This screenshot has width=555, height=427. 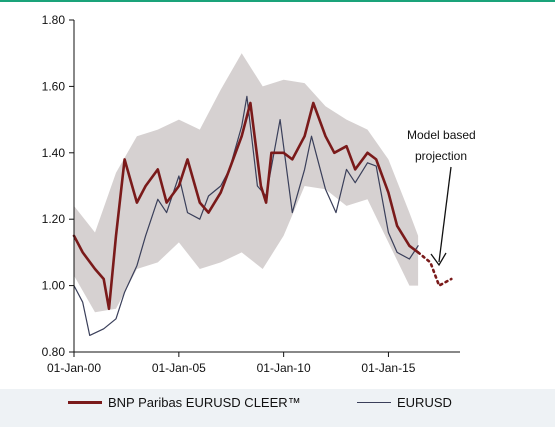 I want to click on annotation-layer: Model based projection, so click(x=441, y=197).